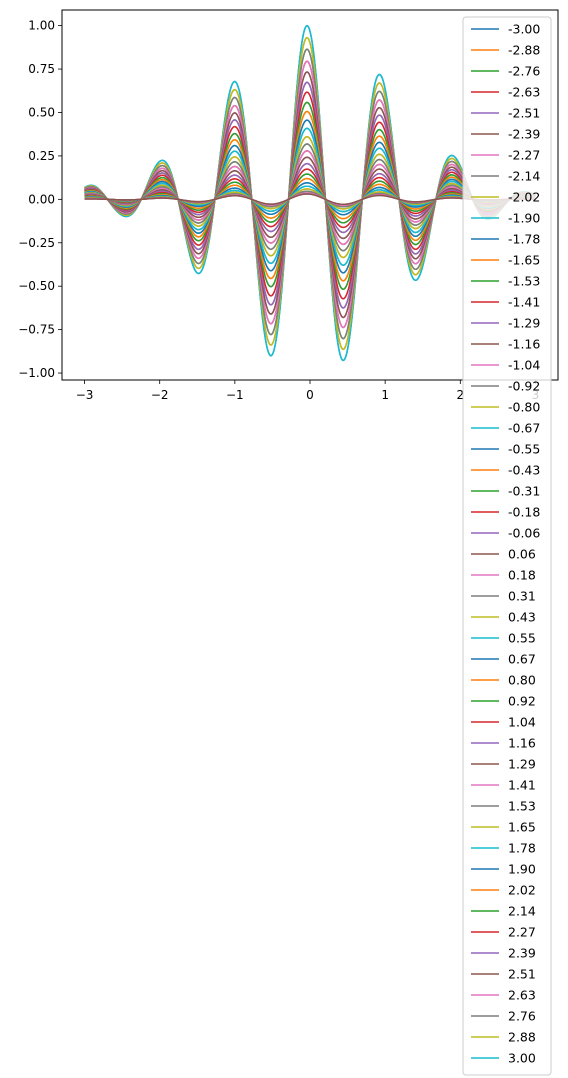 The width and height of the screenshot is (568, 1078). What do you see at coordinates (524, 407) in the screenshot?
I see `legend-label: -0.80` at bounding box center [524, 407].